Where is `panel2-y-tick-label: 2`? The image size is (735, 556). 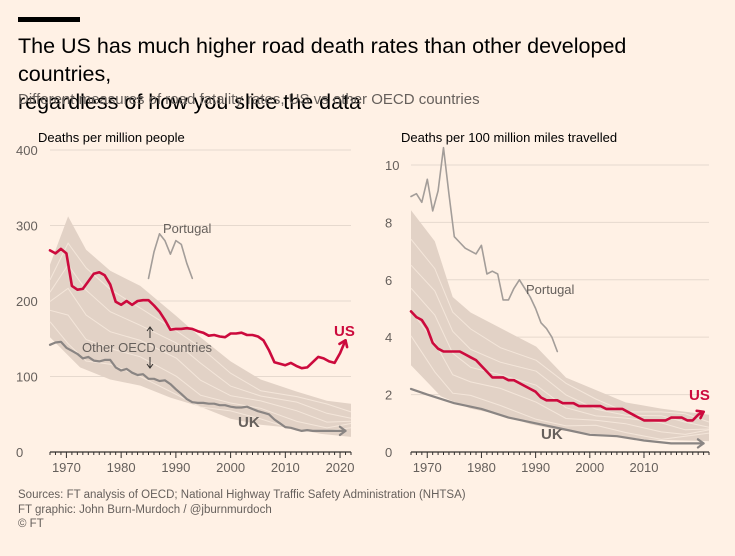
panel2-y-tick-label: 2 is located at coordinates (388, 395).